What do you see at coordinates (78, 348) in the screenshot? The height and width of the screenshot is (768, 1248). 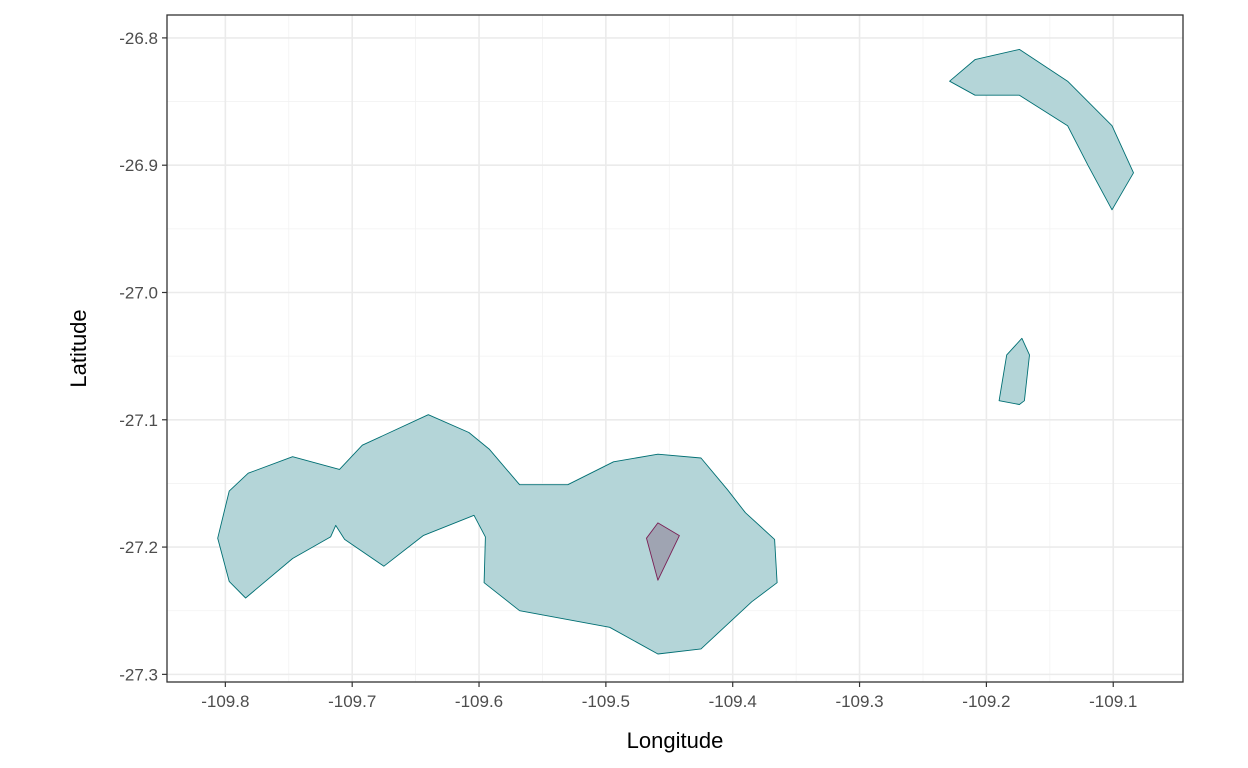 I see `y-axis-title: Latitude` at bounding box center [78, 348].